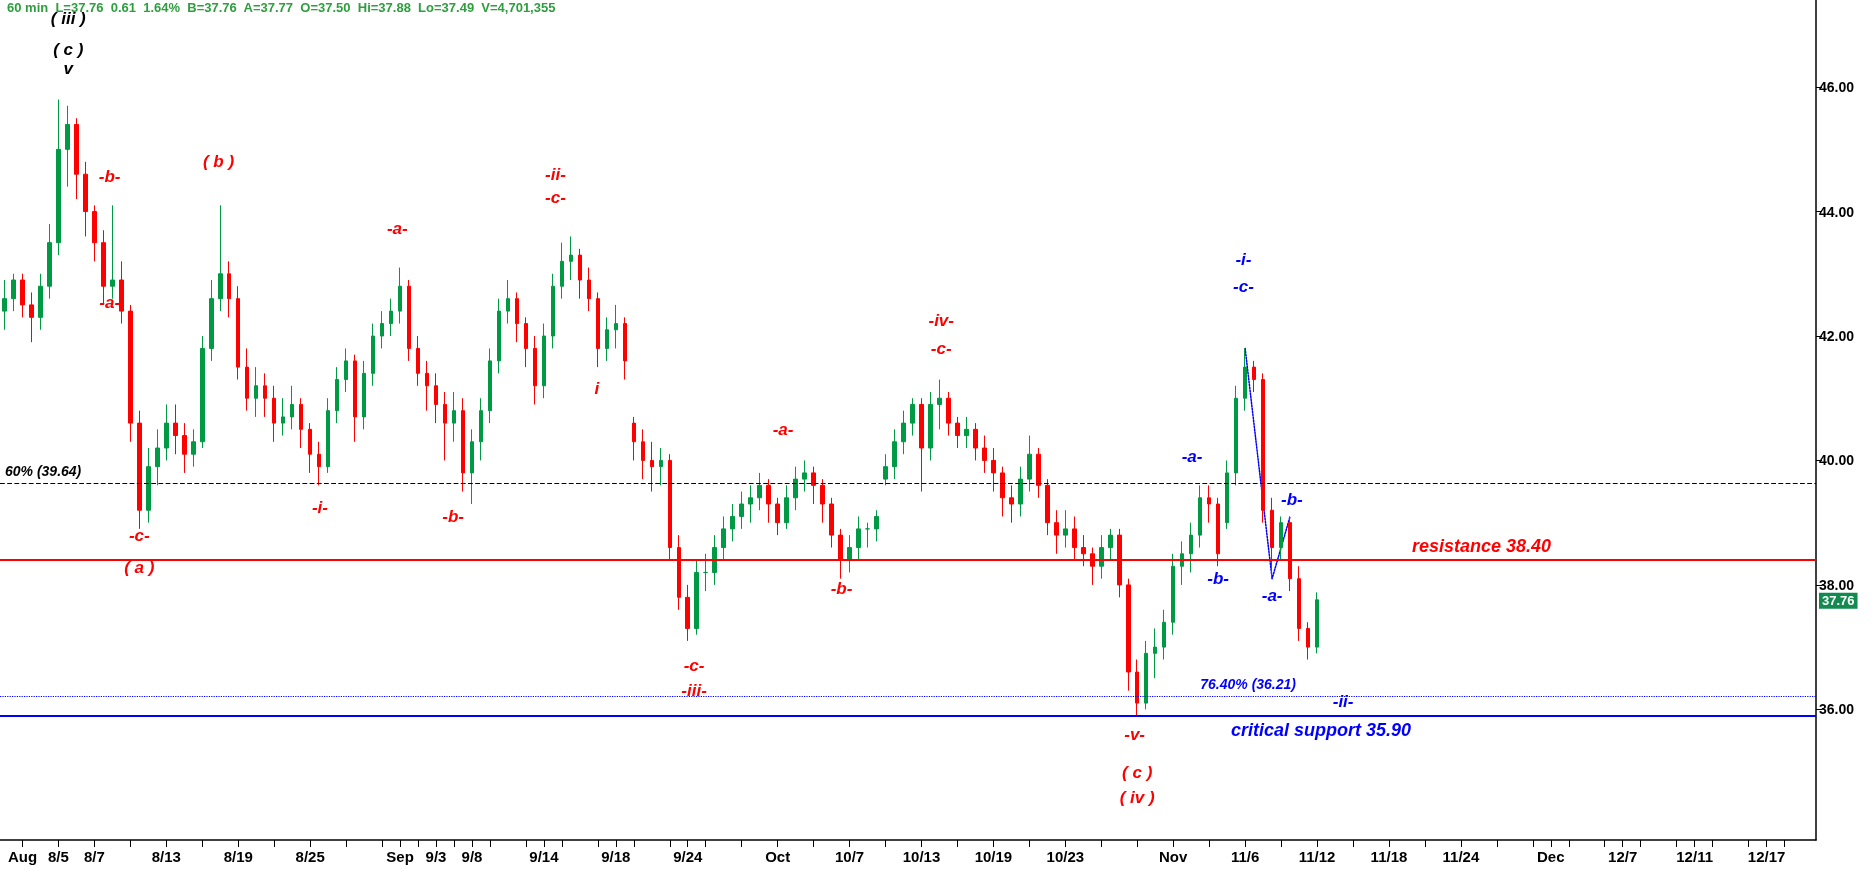 The height and width of the screenshot is (870, 1873). Describe the element at coordinates (993, 856) in the screenshot. I see `x-tick-label: 10/19` at that location.